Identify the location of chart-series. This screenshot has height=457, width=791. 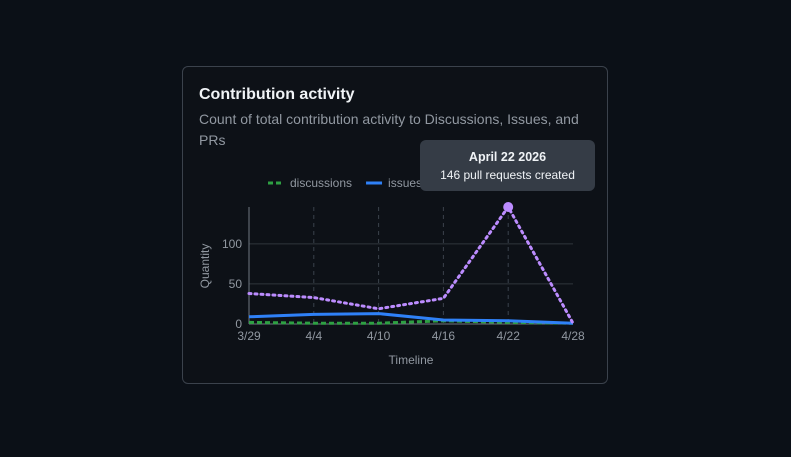
(411, 263).